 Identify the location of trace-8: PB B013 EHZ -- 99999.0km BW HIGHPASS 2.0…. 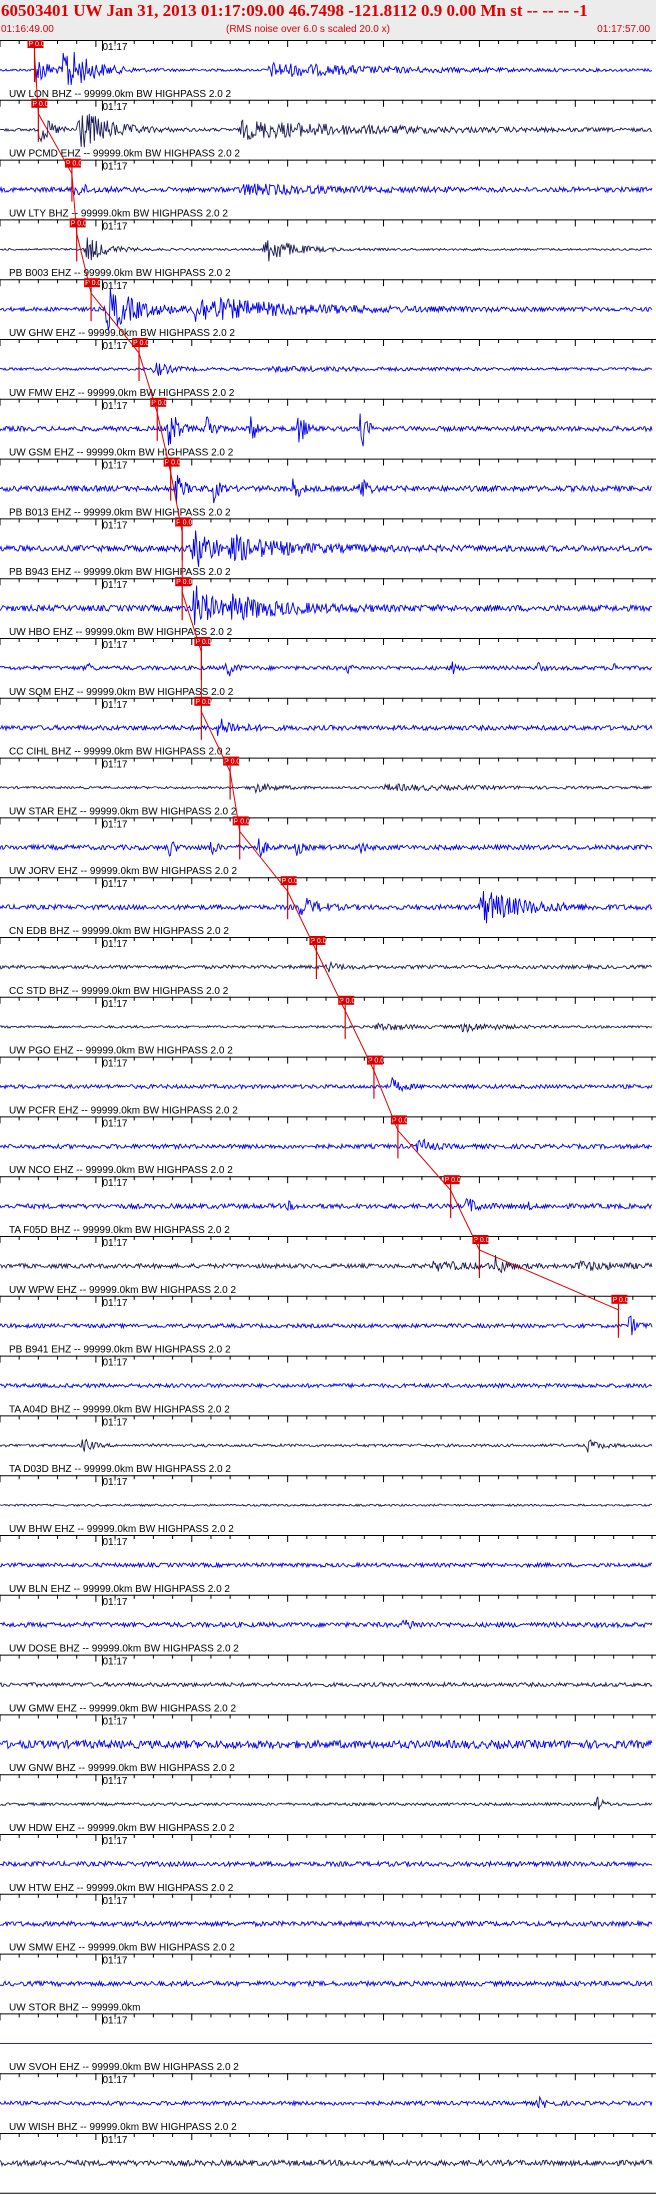
(328, 537).